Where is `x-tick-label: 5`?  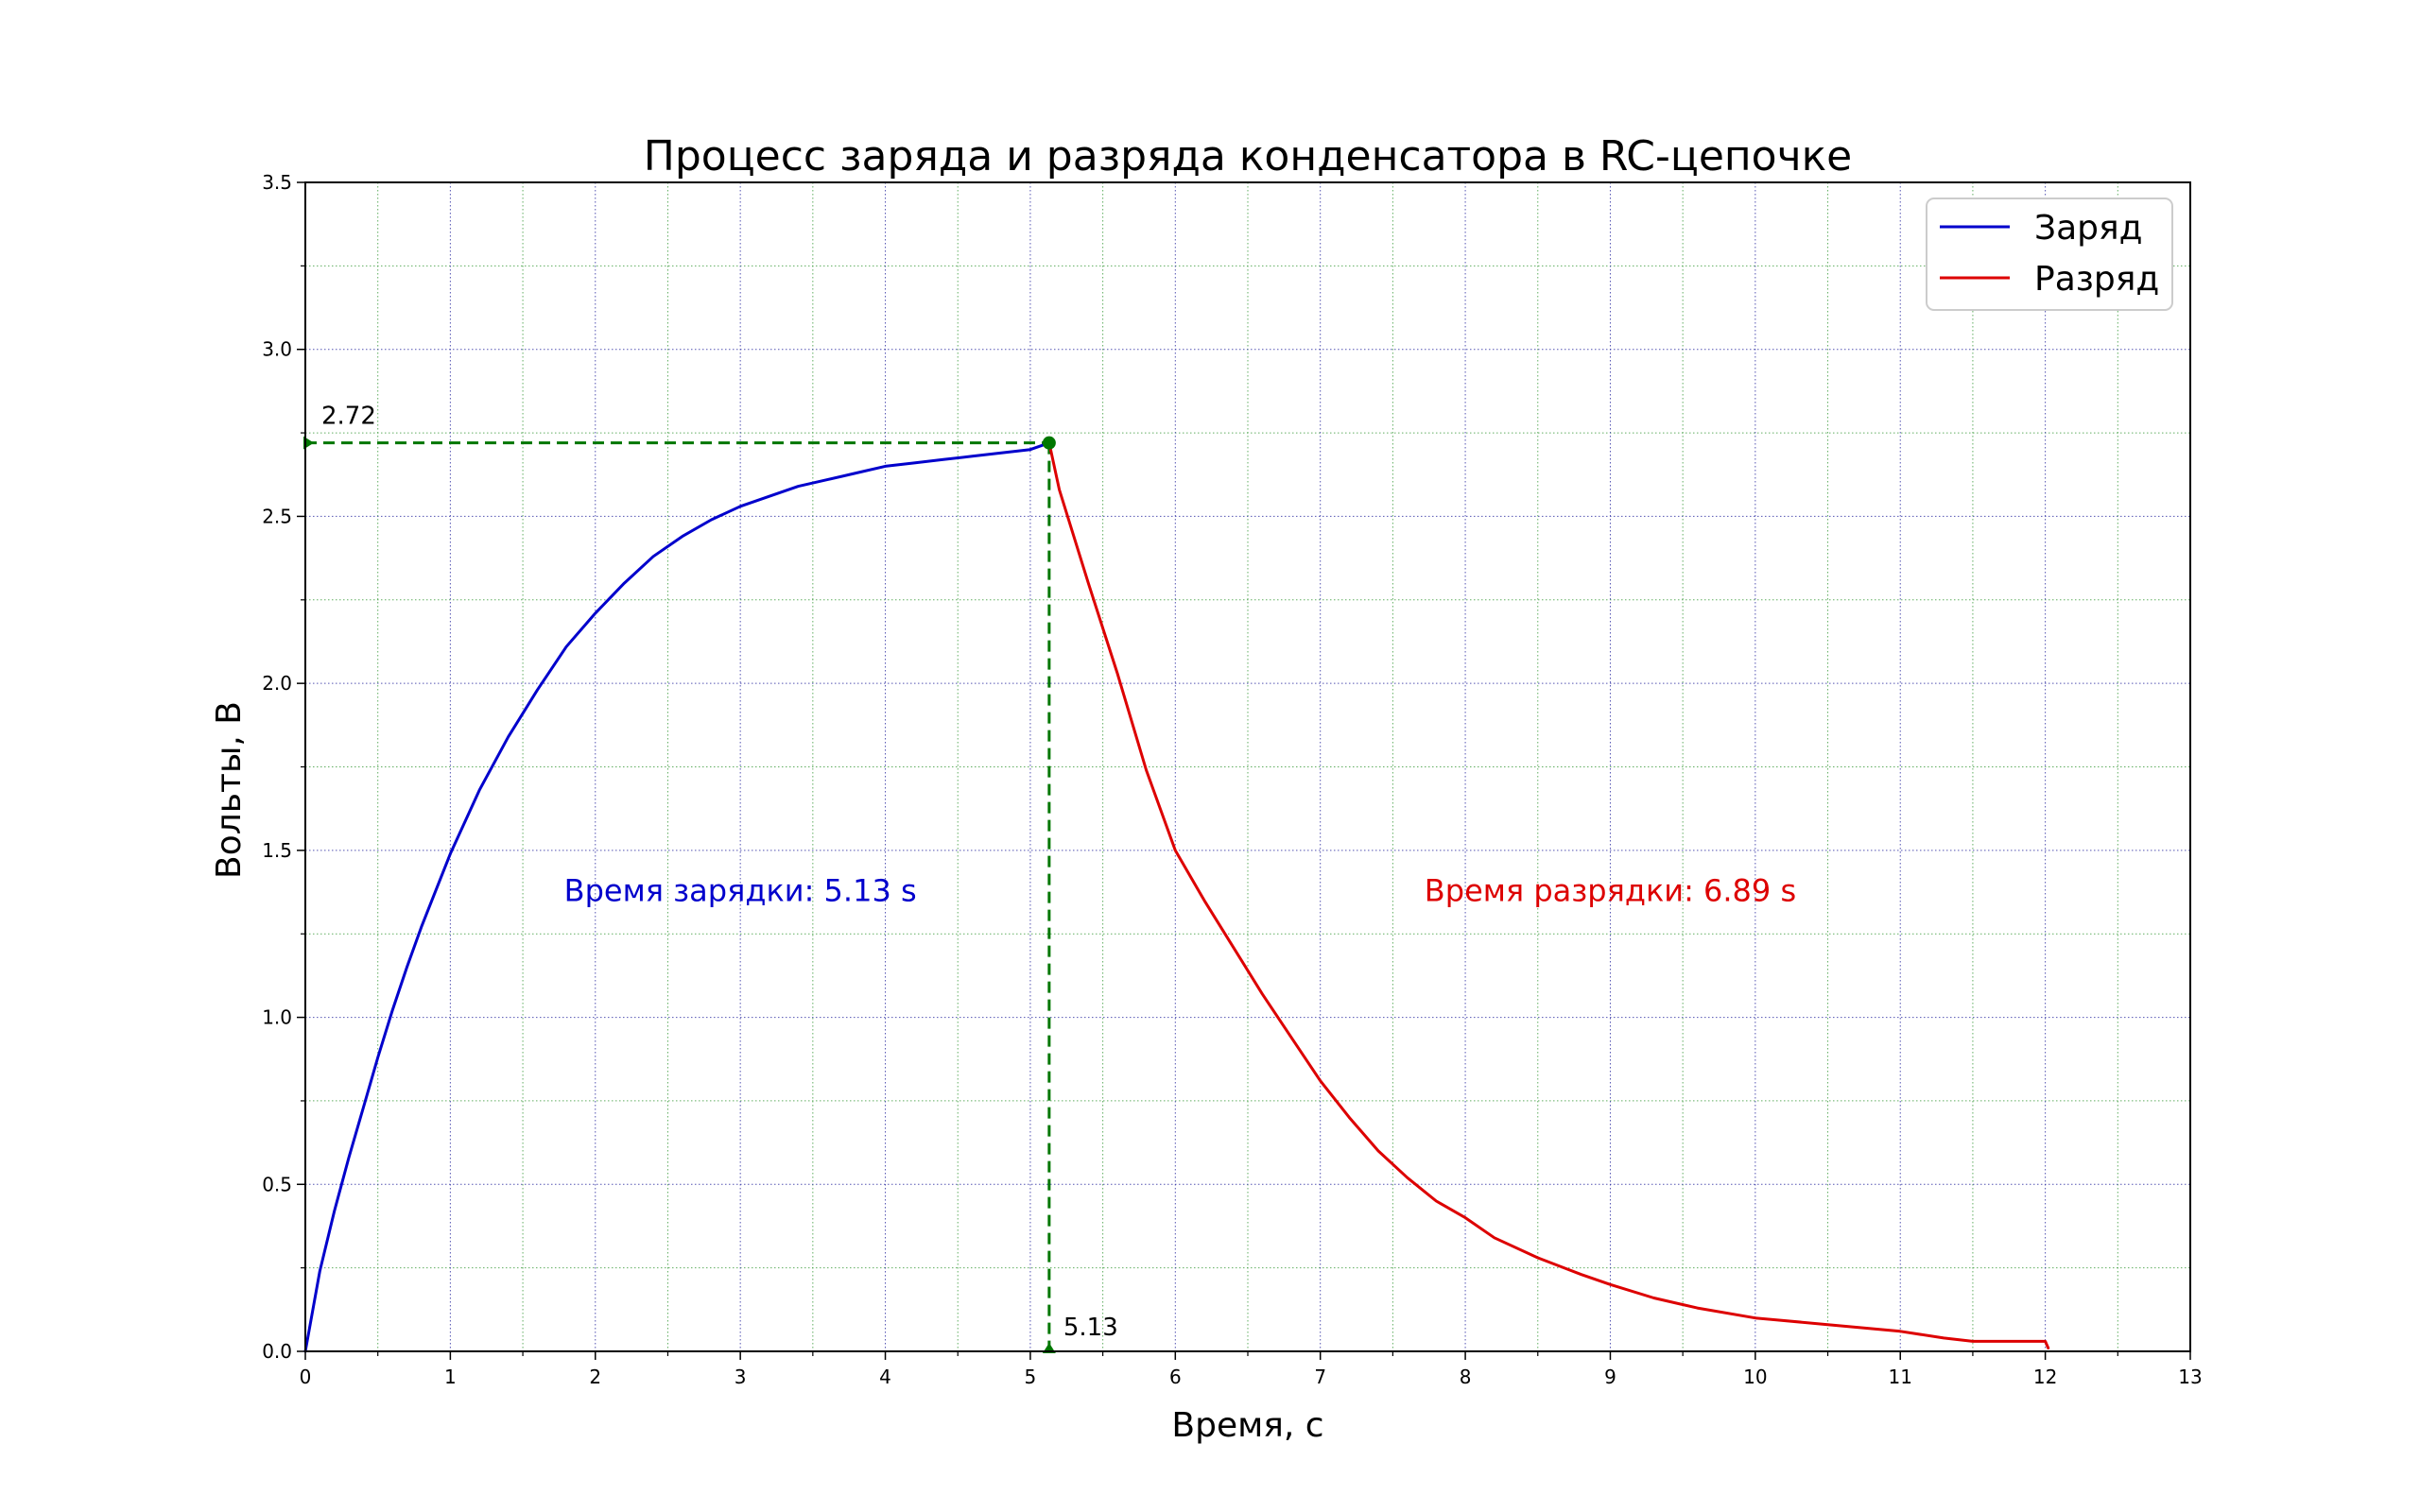 x-tick-label: 5 is located at coordinates (1031, 1377).